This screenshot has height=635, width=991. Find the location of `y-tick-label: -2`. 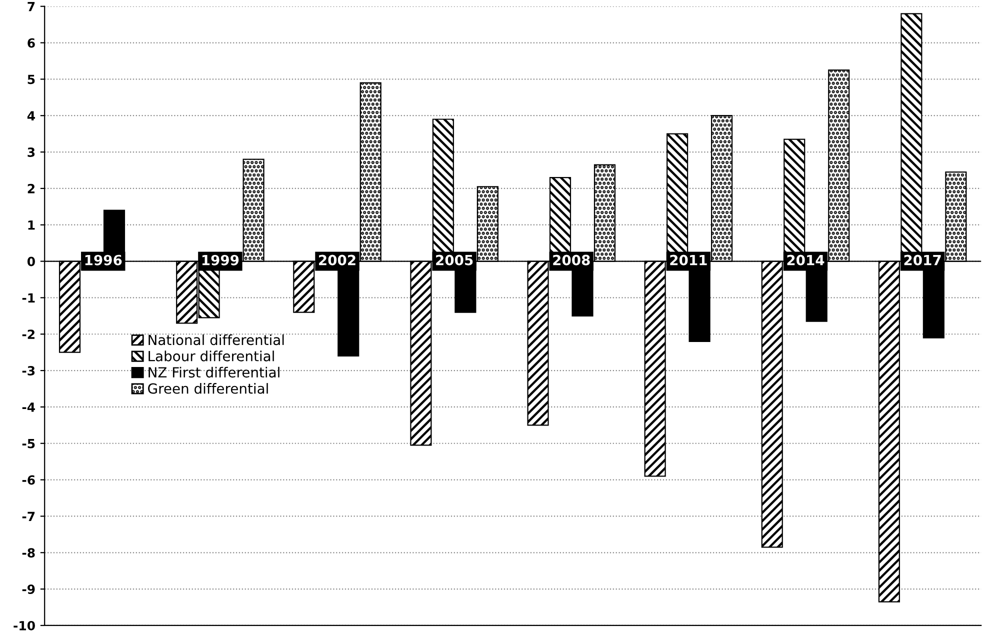

y-tick-label: -2 is located at coordinates (28, 334).